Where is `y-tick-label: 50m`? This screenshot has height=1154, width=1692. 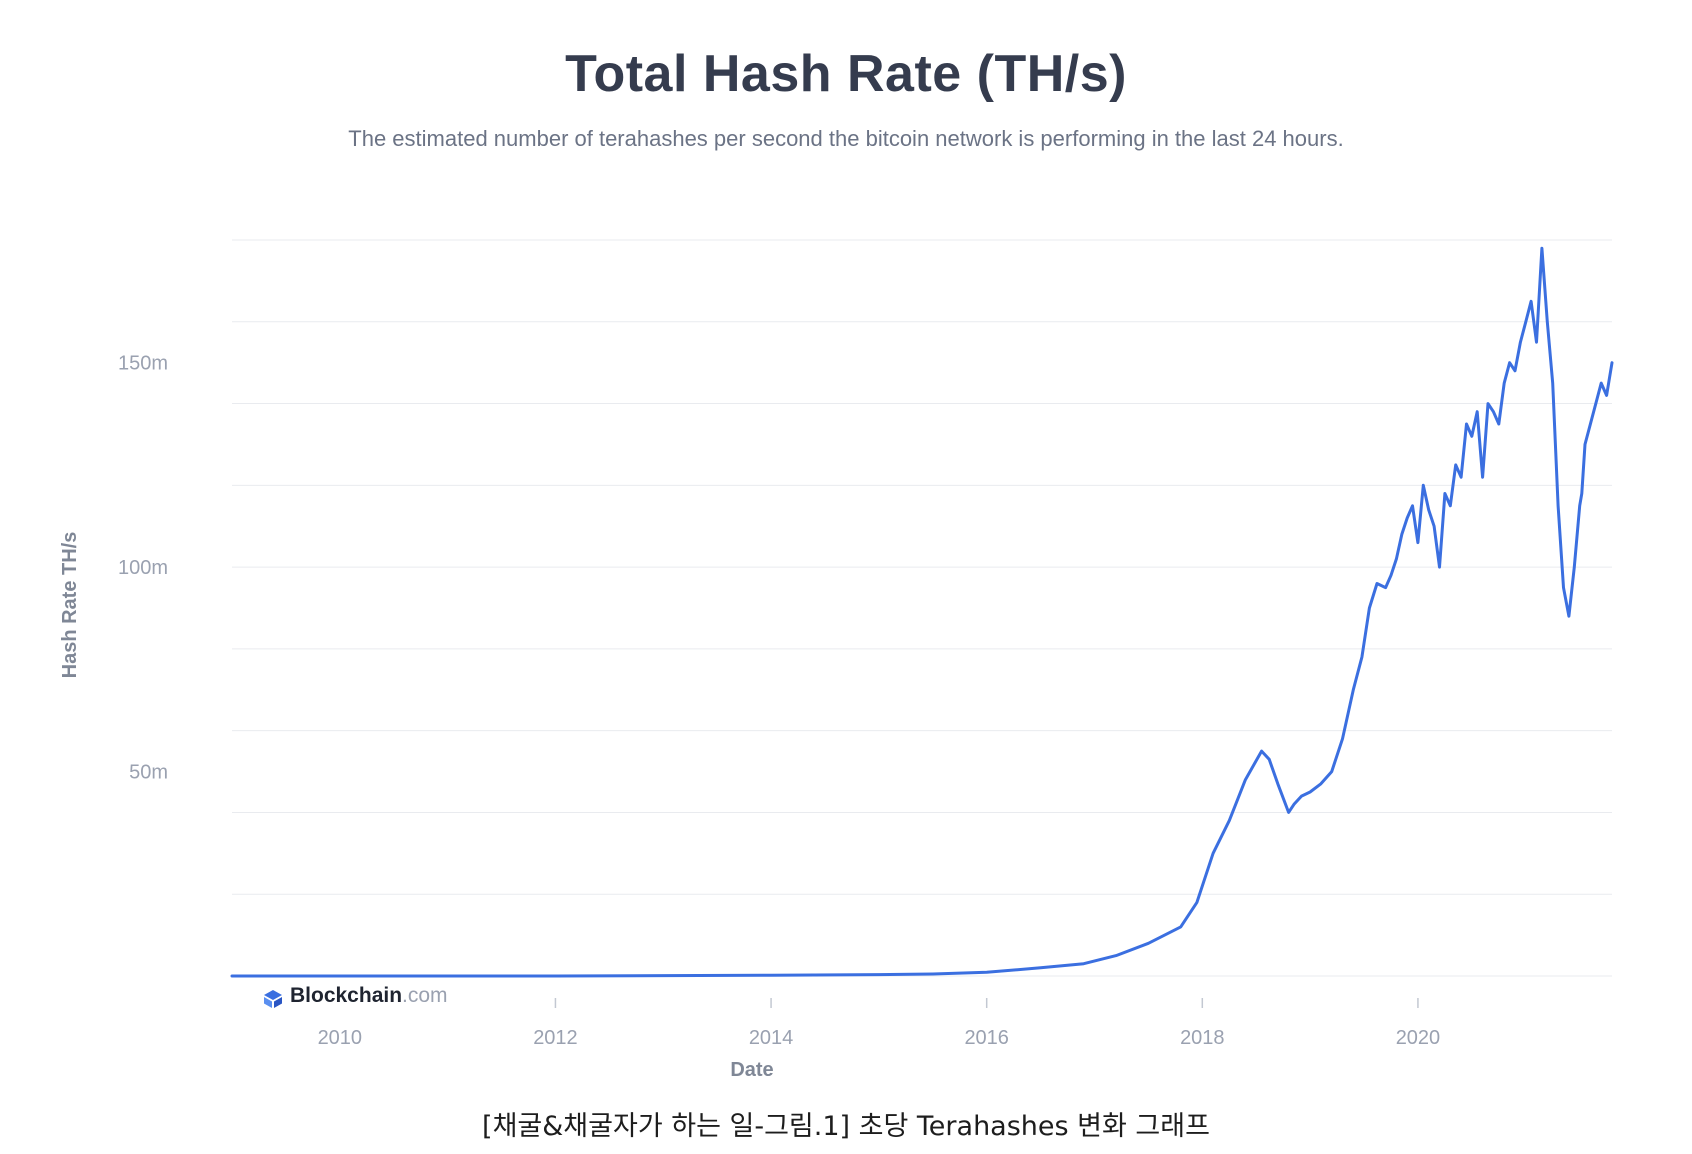 y-tick-label: 50m is located at coordinates (148, 773).